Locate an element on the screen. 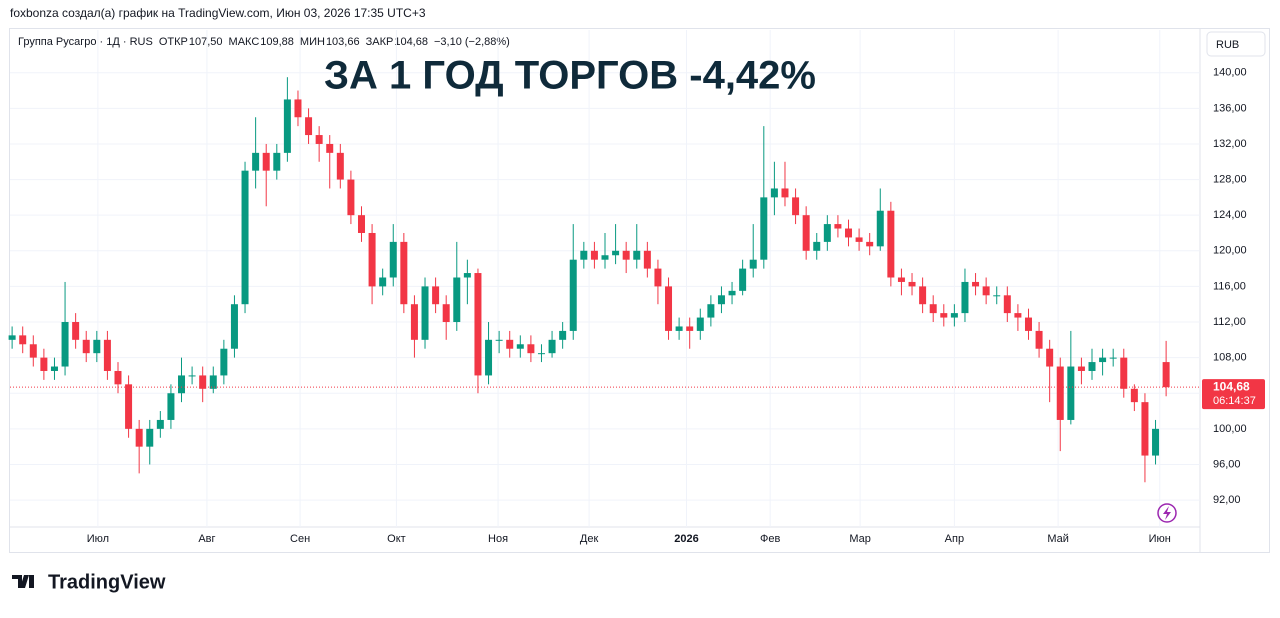 The height and width of the screenshot is (618, 1280). x-tick-label: Сен is located at coordinates (300, 539).